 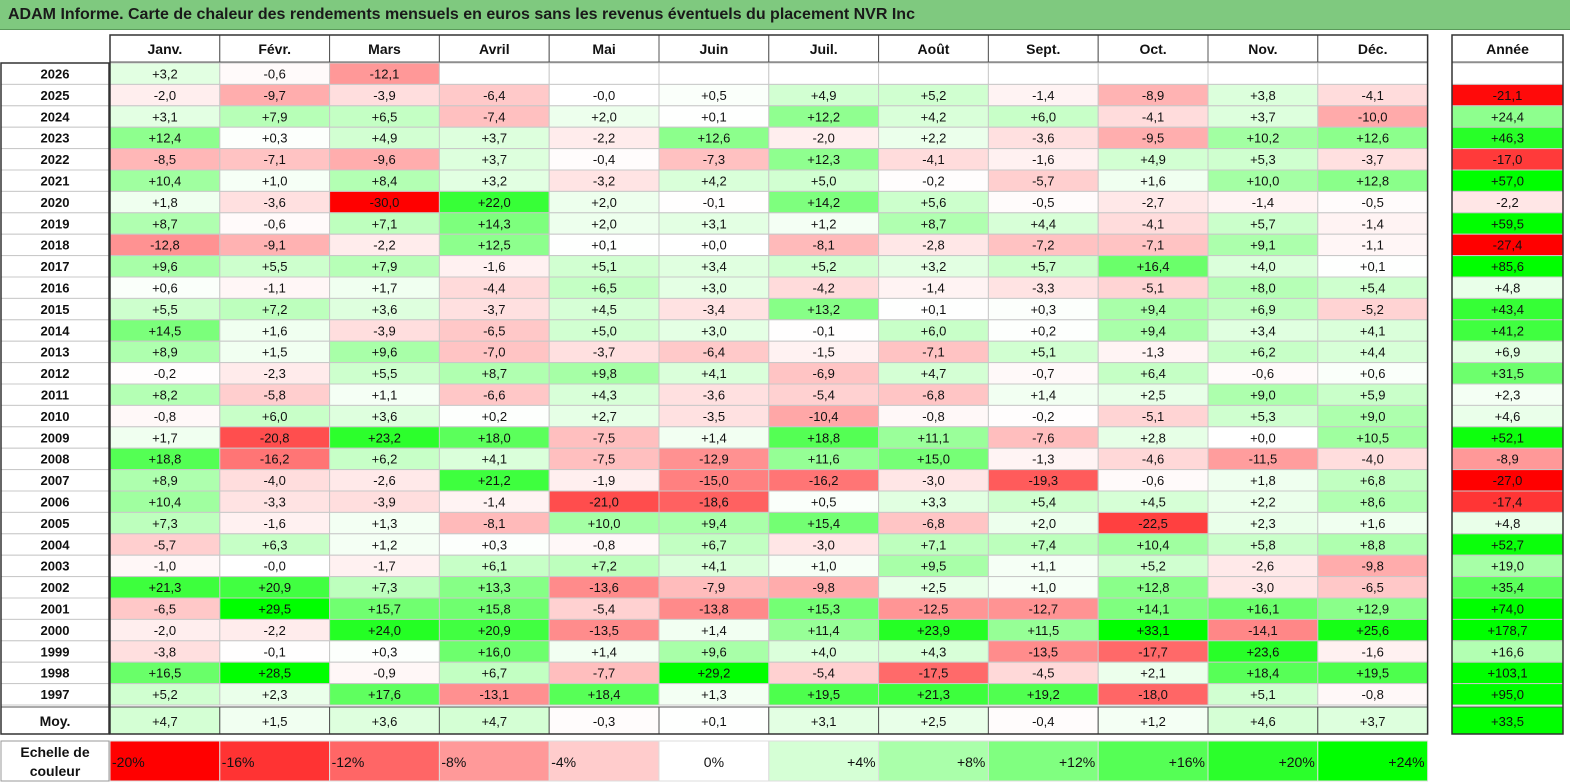 I want to click on heatmap-cell-value: +16,5, so click(x=164, y=673).